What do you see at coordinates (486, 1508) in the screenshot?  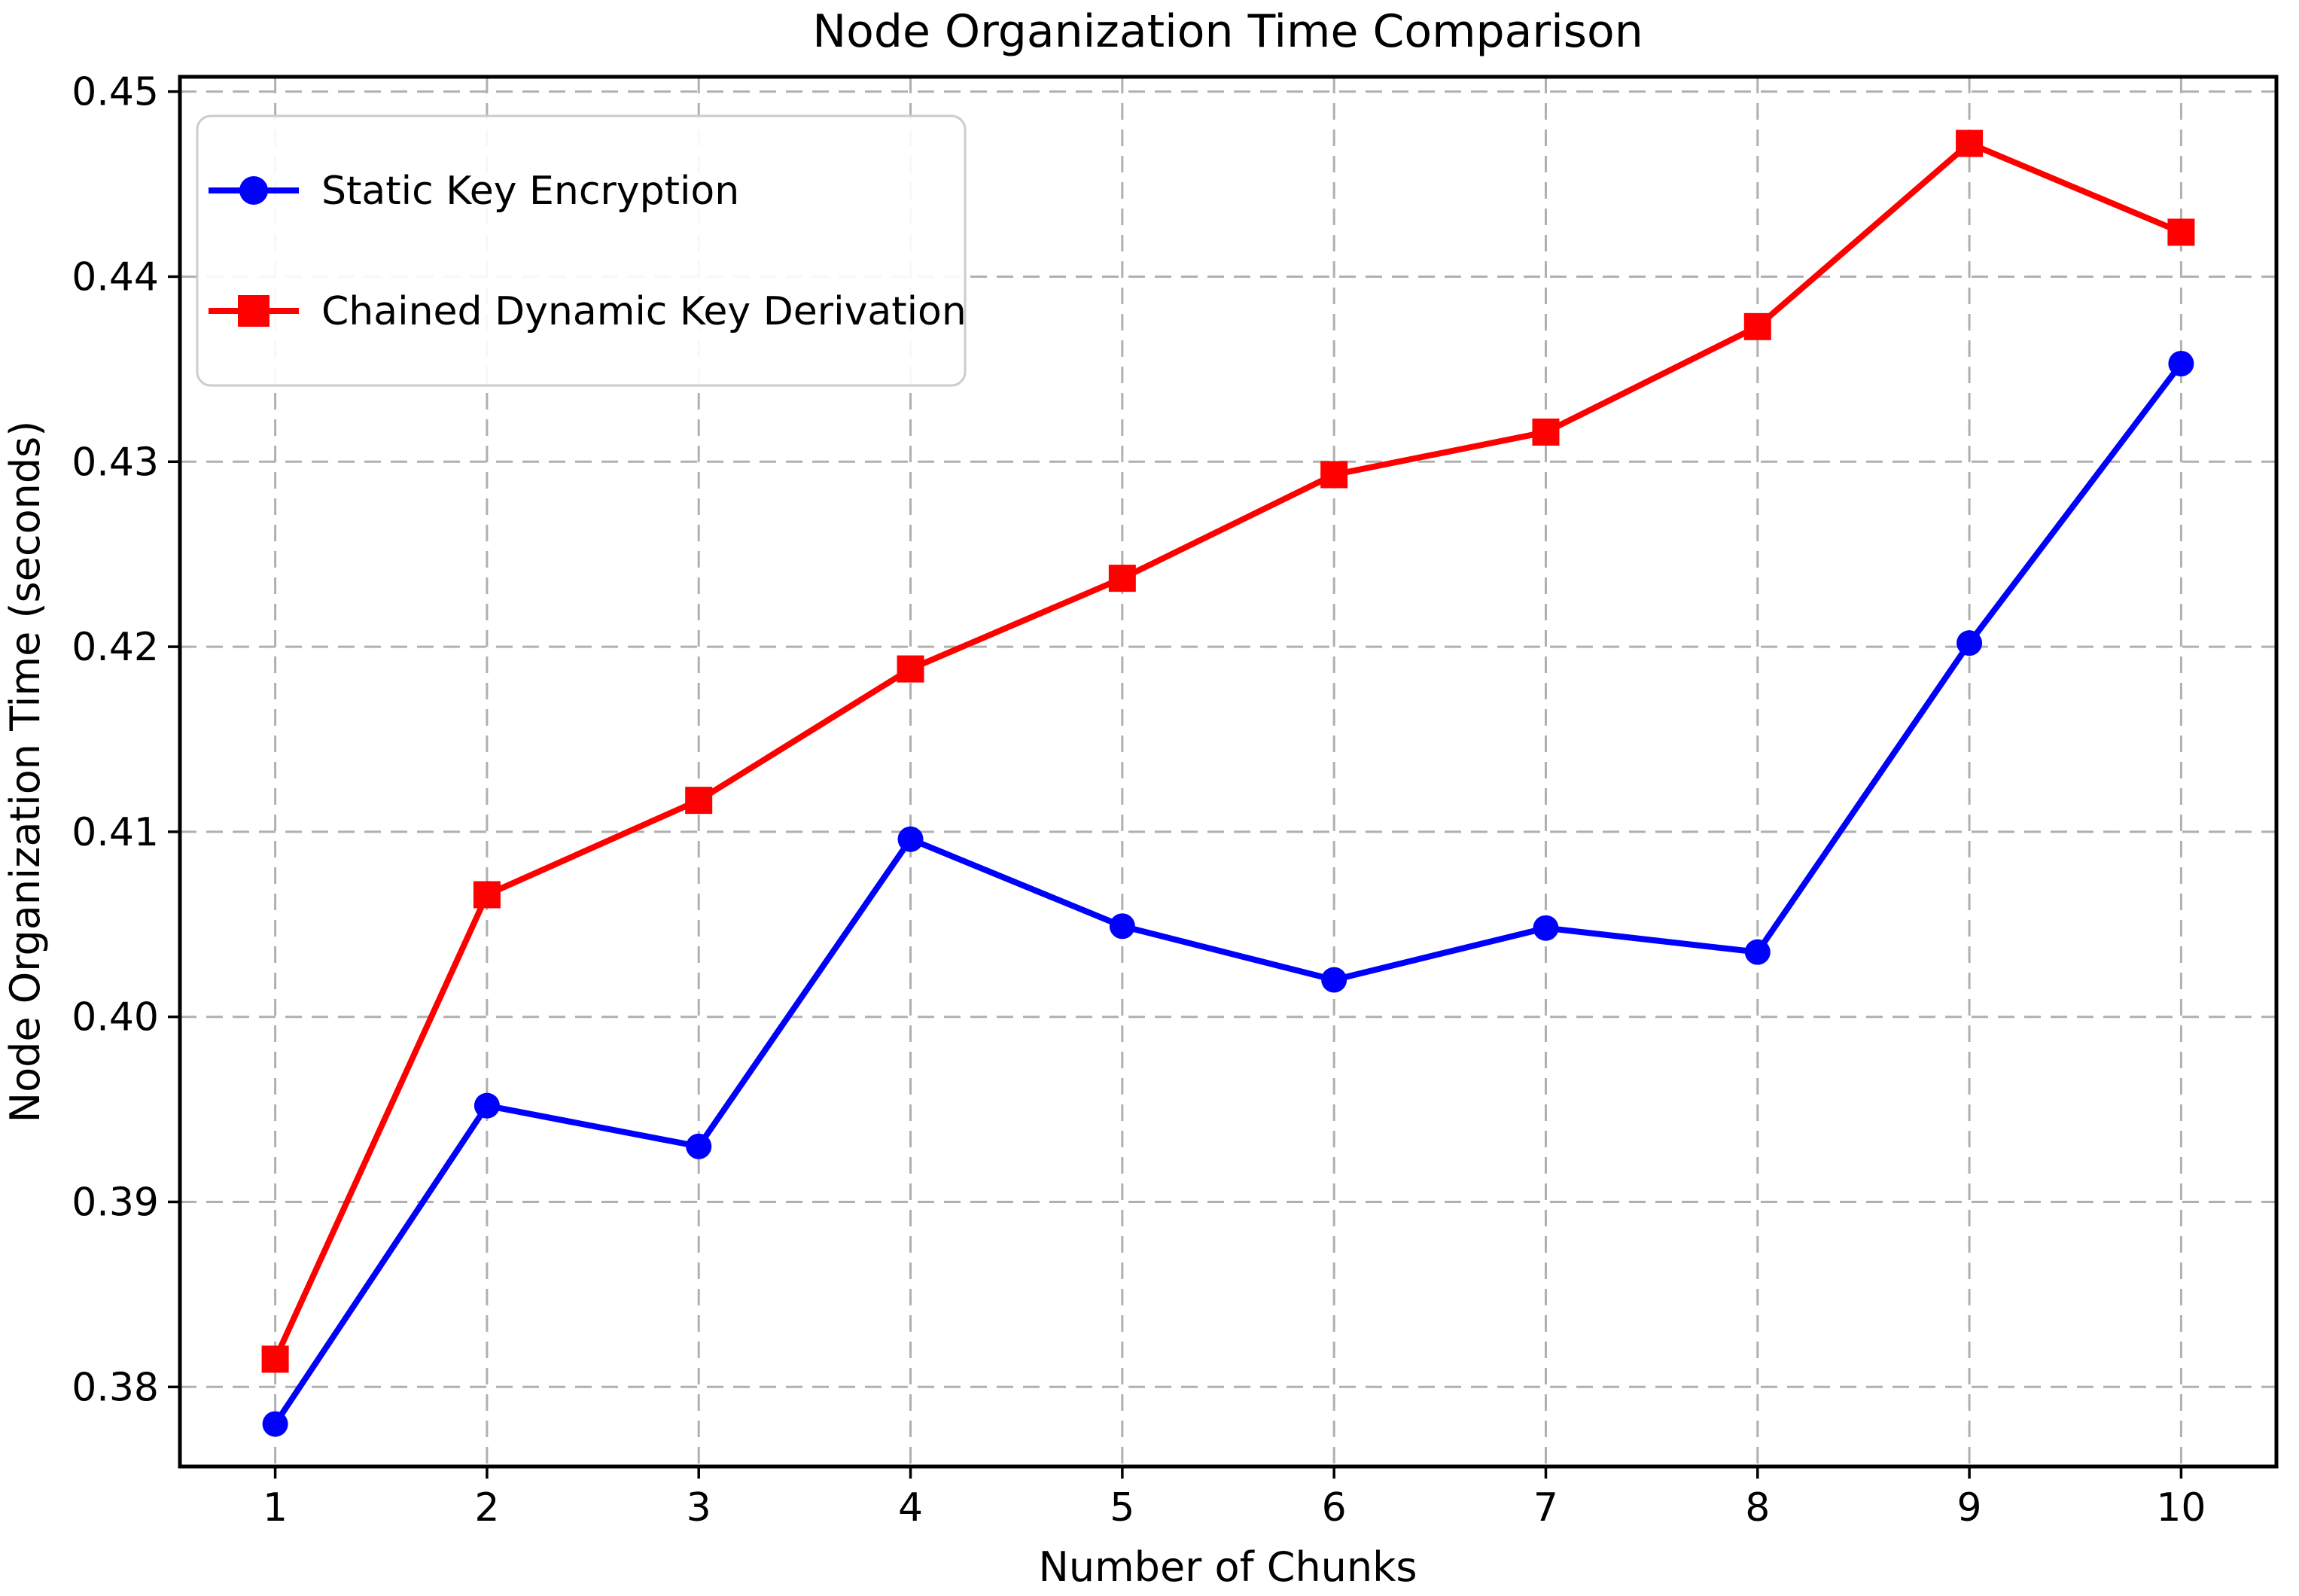 I see `x-tick-label: 2` at bounding box center [486, 1508].